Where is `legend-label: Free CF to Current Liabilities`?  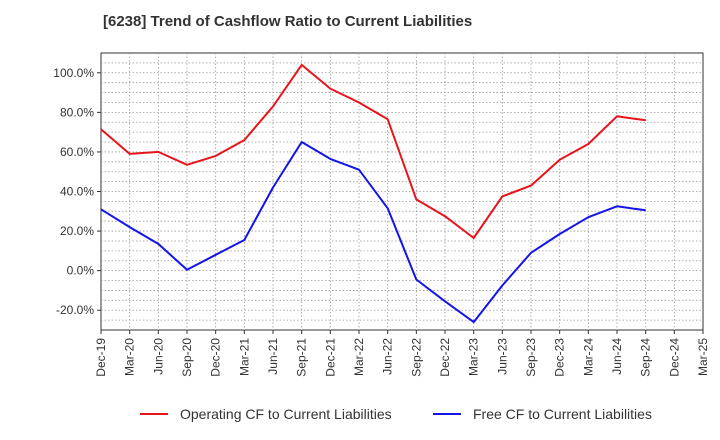 legend-label: Free CF to Current Liabilities is located at coordinates (562, 414).